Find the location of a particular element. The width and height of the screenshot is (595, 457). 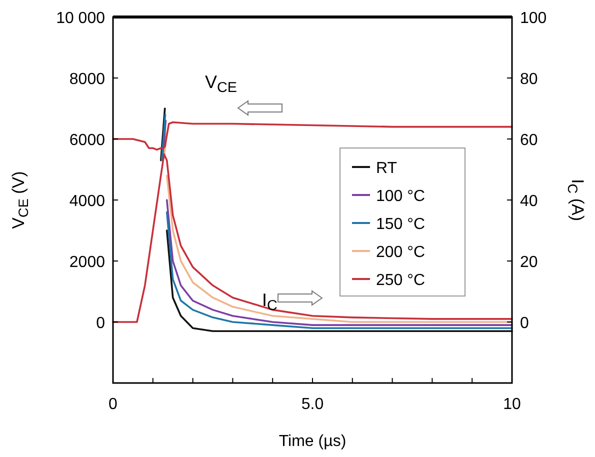

y2-tick-label: 60 is located at coordinates (529, 140).